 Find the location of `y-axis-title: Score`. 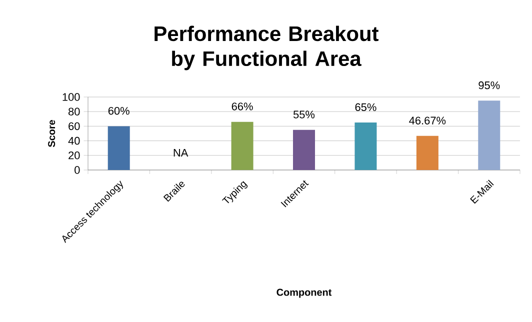

y-axis-title: Score is located at coordinates (52, 134).